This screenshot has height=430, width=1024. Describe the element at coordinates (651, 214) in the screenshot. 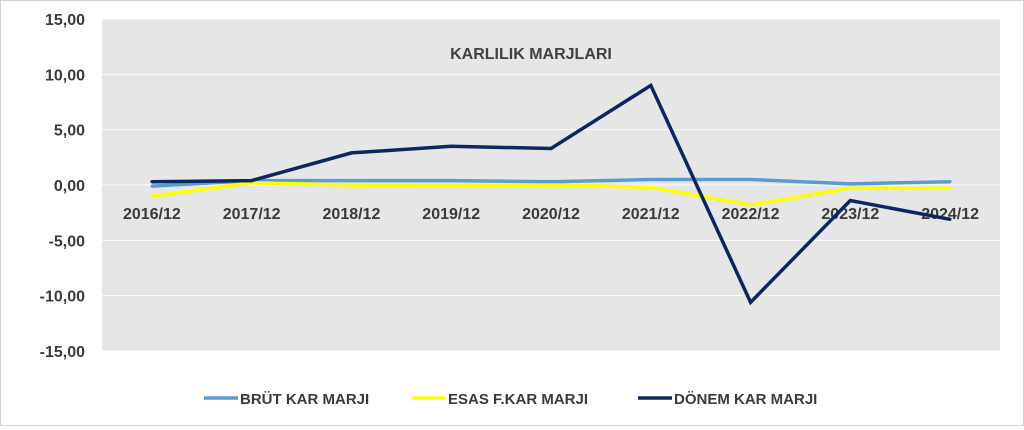

I see `x-tick-label: 2021/12` at that location.